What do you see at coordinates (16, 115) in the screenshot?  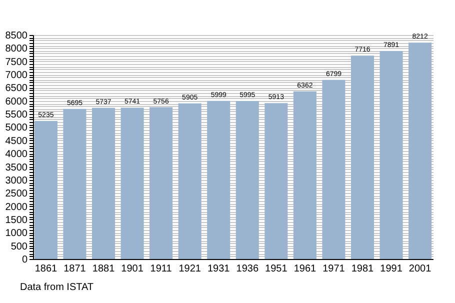 I see `y-tick-label: 5500` at bounding box center [16, 115].